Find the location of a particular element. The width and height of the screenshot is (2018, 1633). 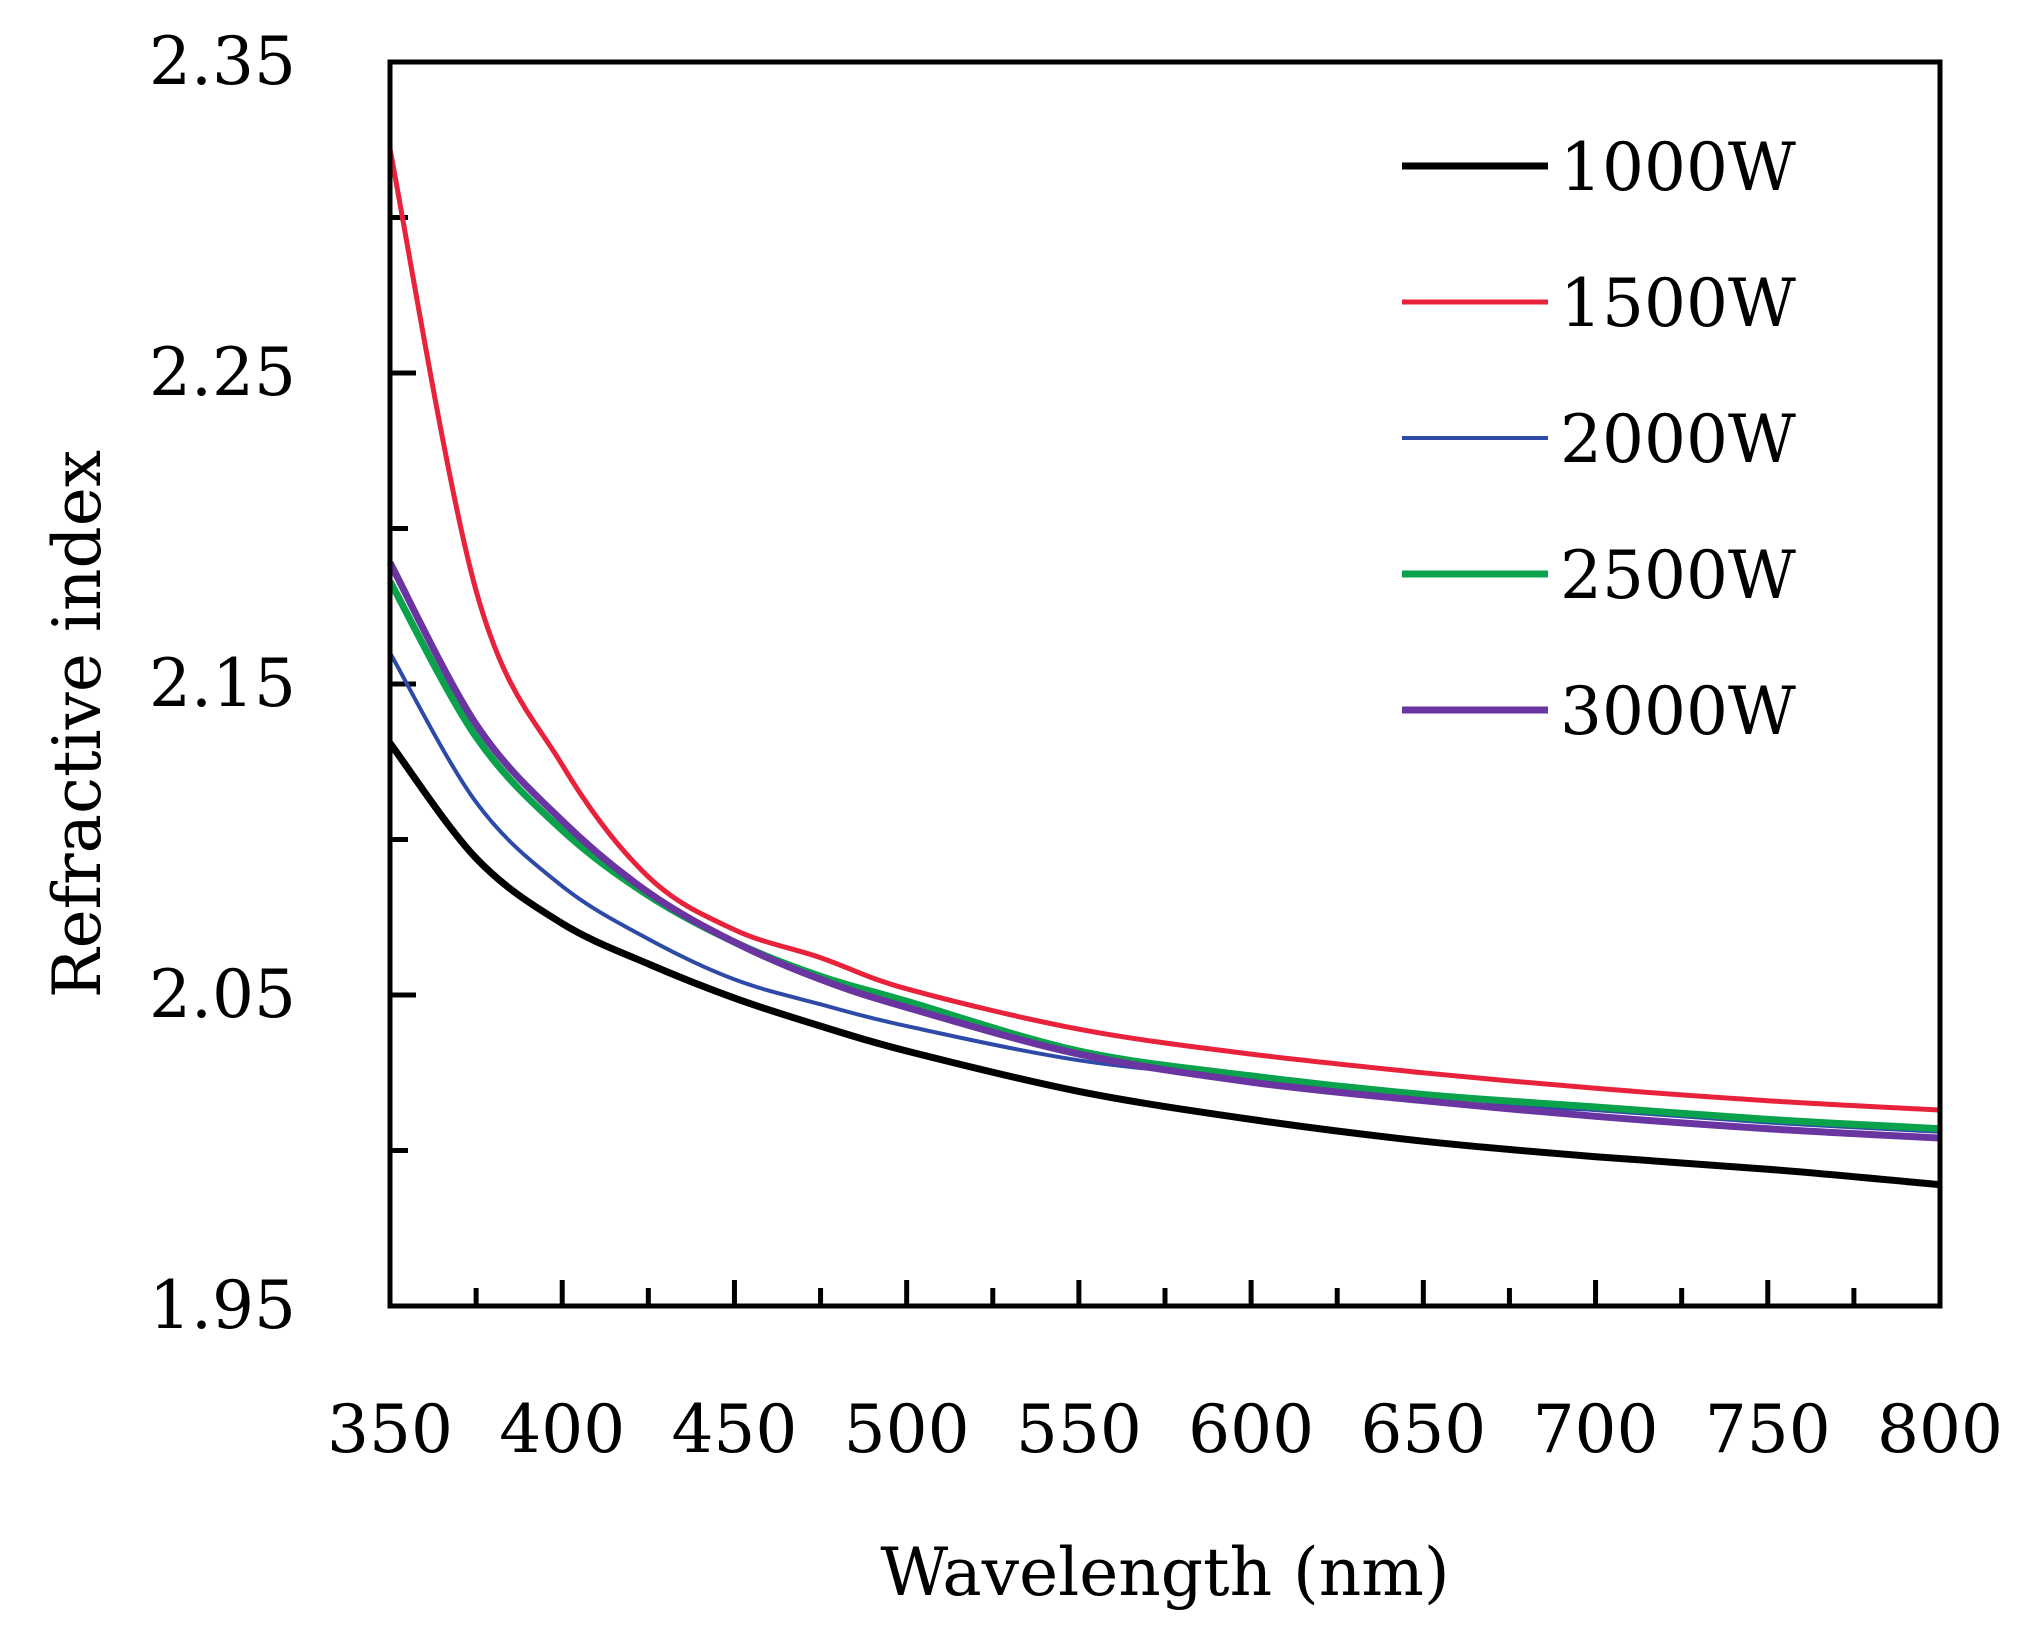

x-tick-labels: 350 400 450 500 550 600 650 700 750 800 is located at coordinates (1165, 1429).